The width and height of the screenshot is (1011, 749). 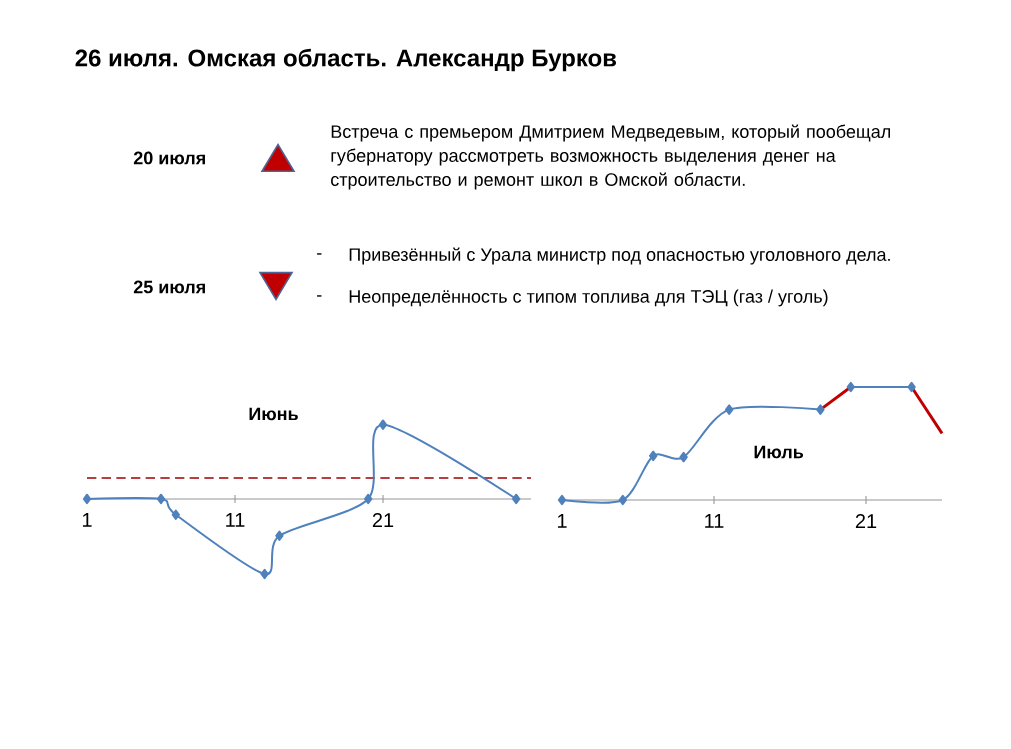 What do you see at coordinates (588, 298) in the screenshot?
I see `text: Неопределённость с типом топлива для ТЭЦ (газ / уголь)` at bounding box center [588, 298].